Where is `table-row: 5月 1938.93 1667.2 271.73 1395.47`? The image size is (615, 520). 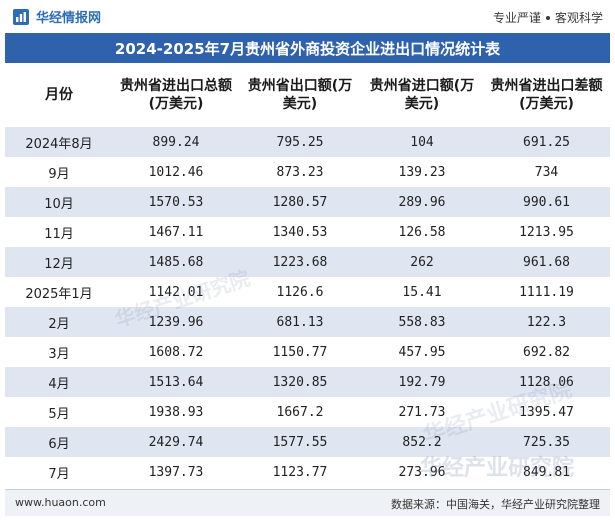
table-row: 5月 1938.93 1667.2 271.73 1395.47 is located at coordinates (307, 412).